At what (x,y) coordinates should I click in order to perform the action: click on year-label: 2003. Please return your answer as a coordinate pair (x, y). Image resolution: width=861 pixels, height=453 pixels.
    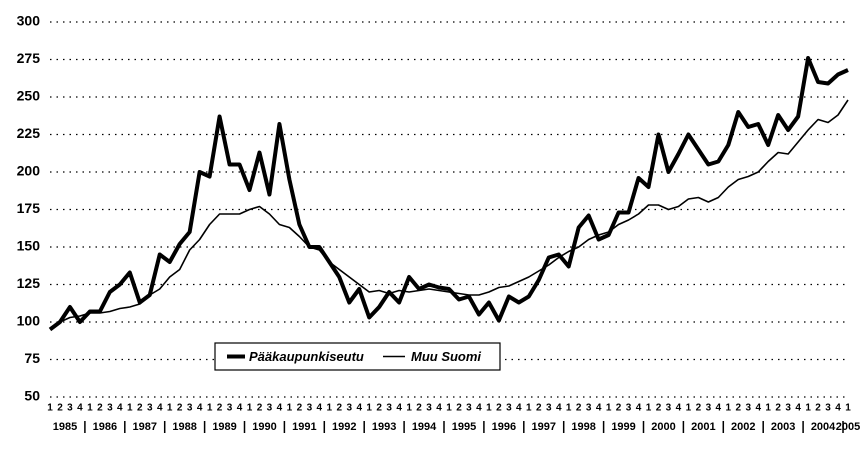
    Looking at the image, I should click on (783, 427).